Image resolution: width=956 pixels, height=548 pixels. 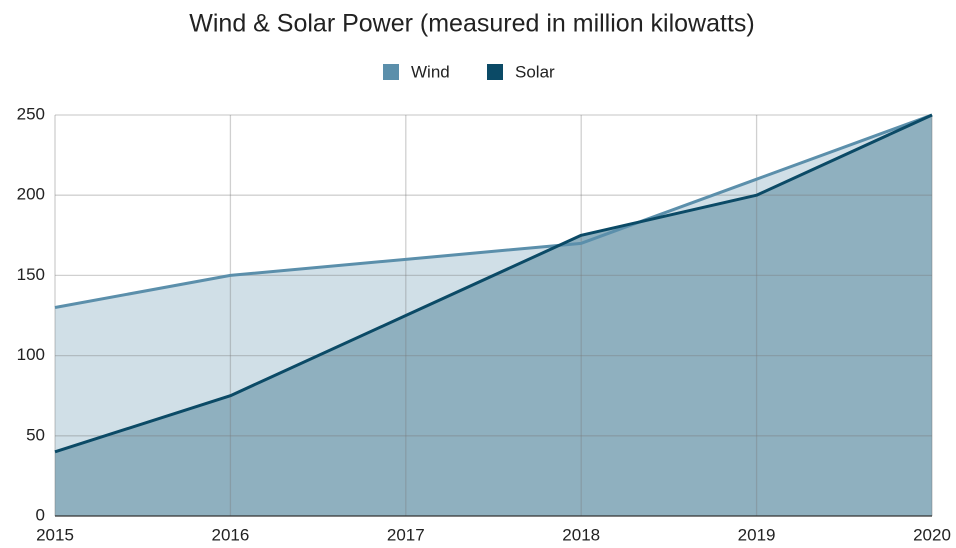 I want to click on x-tick-label: 2020, so click(x=932, y=534).